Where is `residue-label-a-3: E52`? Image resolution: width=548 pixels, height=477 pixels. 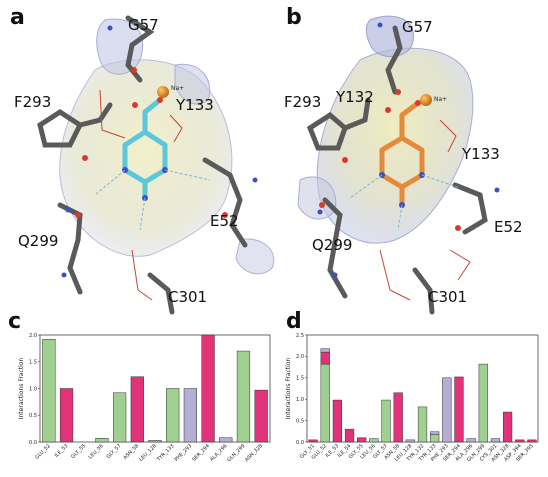 residue-label-a-3: E52 is located at coordinates (224, 221).